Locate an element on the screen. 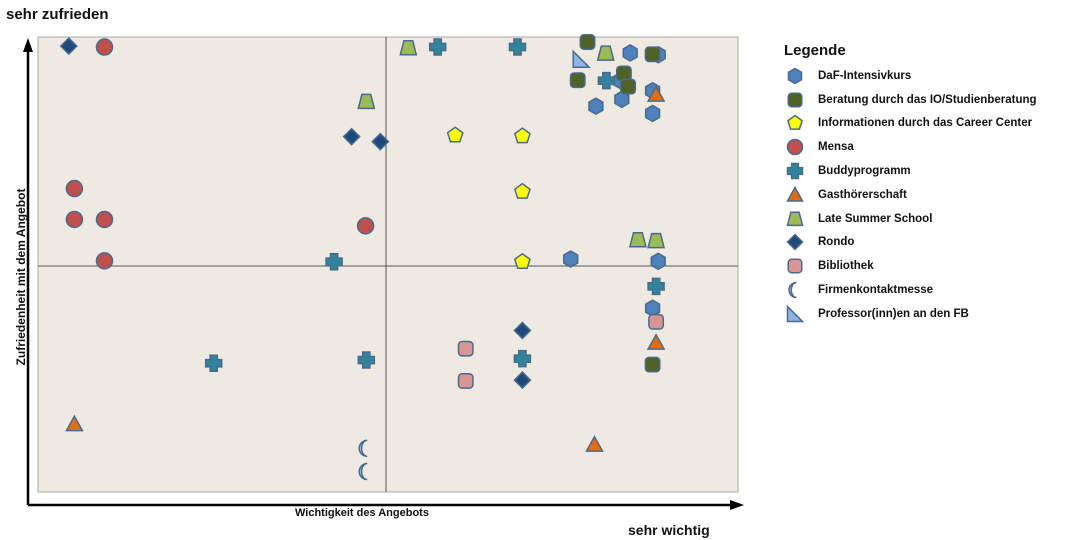 The width and height of the screenshot is (1073, 540). legend-item: Beratung durch das IO/Studienberatung is located at coordinates (910, 100).